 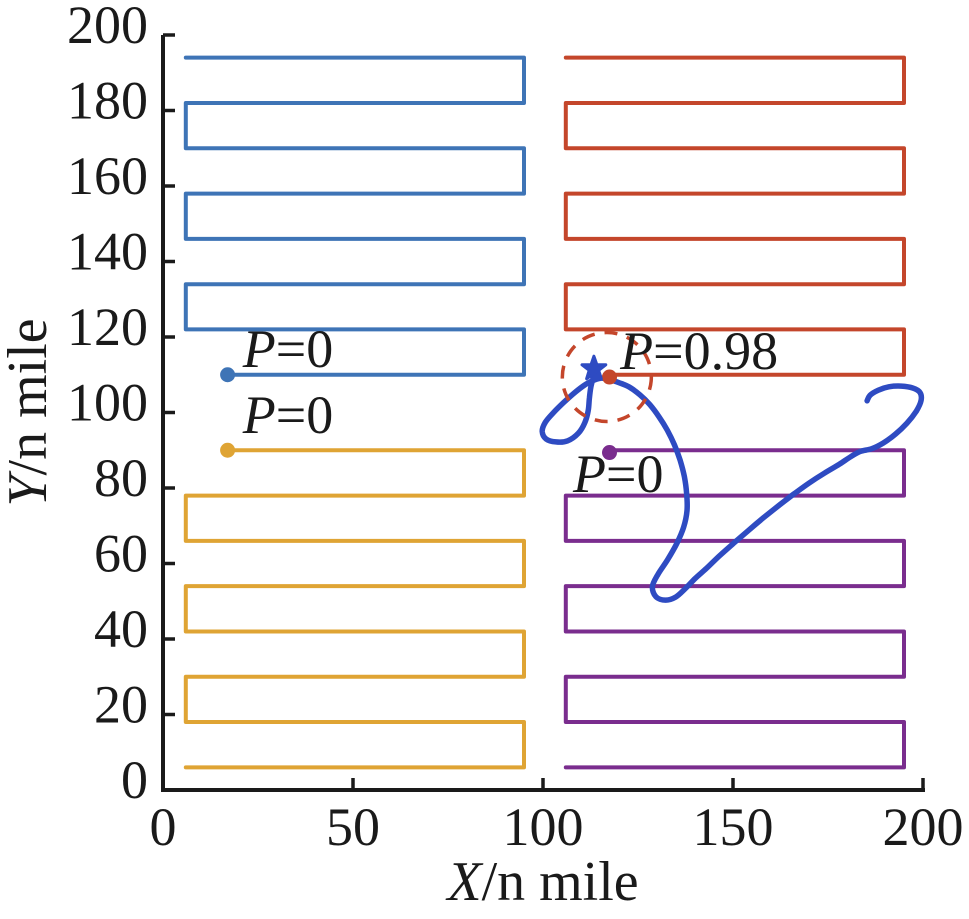 I want to click on y-tick-label-140: 140, so click(x=107, y=252).